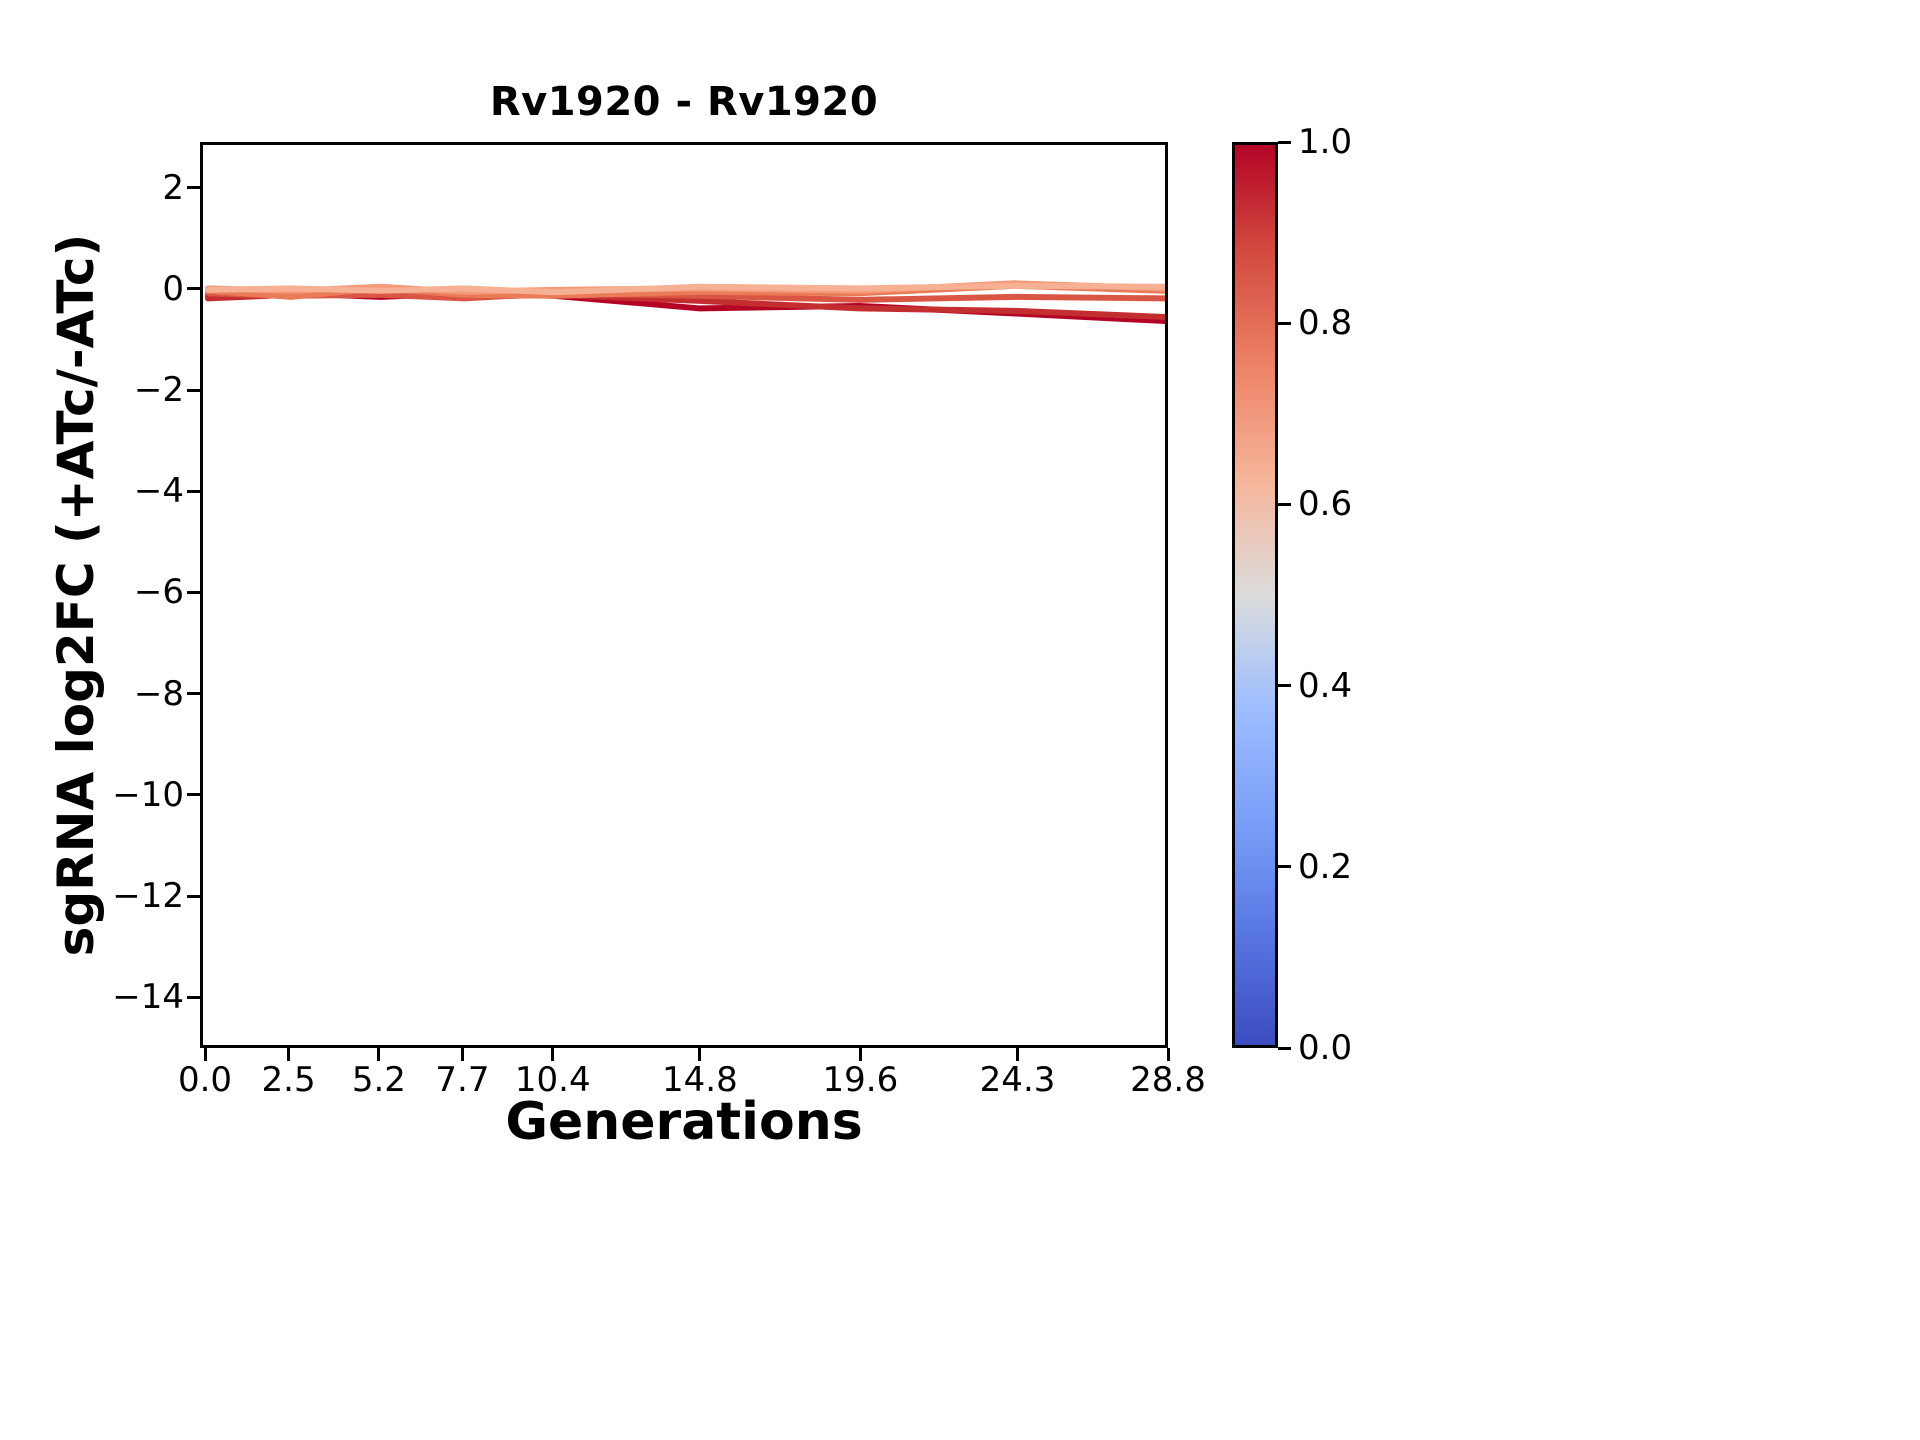  I want to click on y-tick-label: −6, so click(158, 592).